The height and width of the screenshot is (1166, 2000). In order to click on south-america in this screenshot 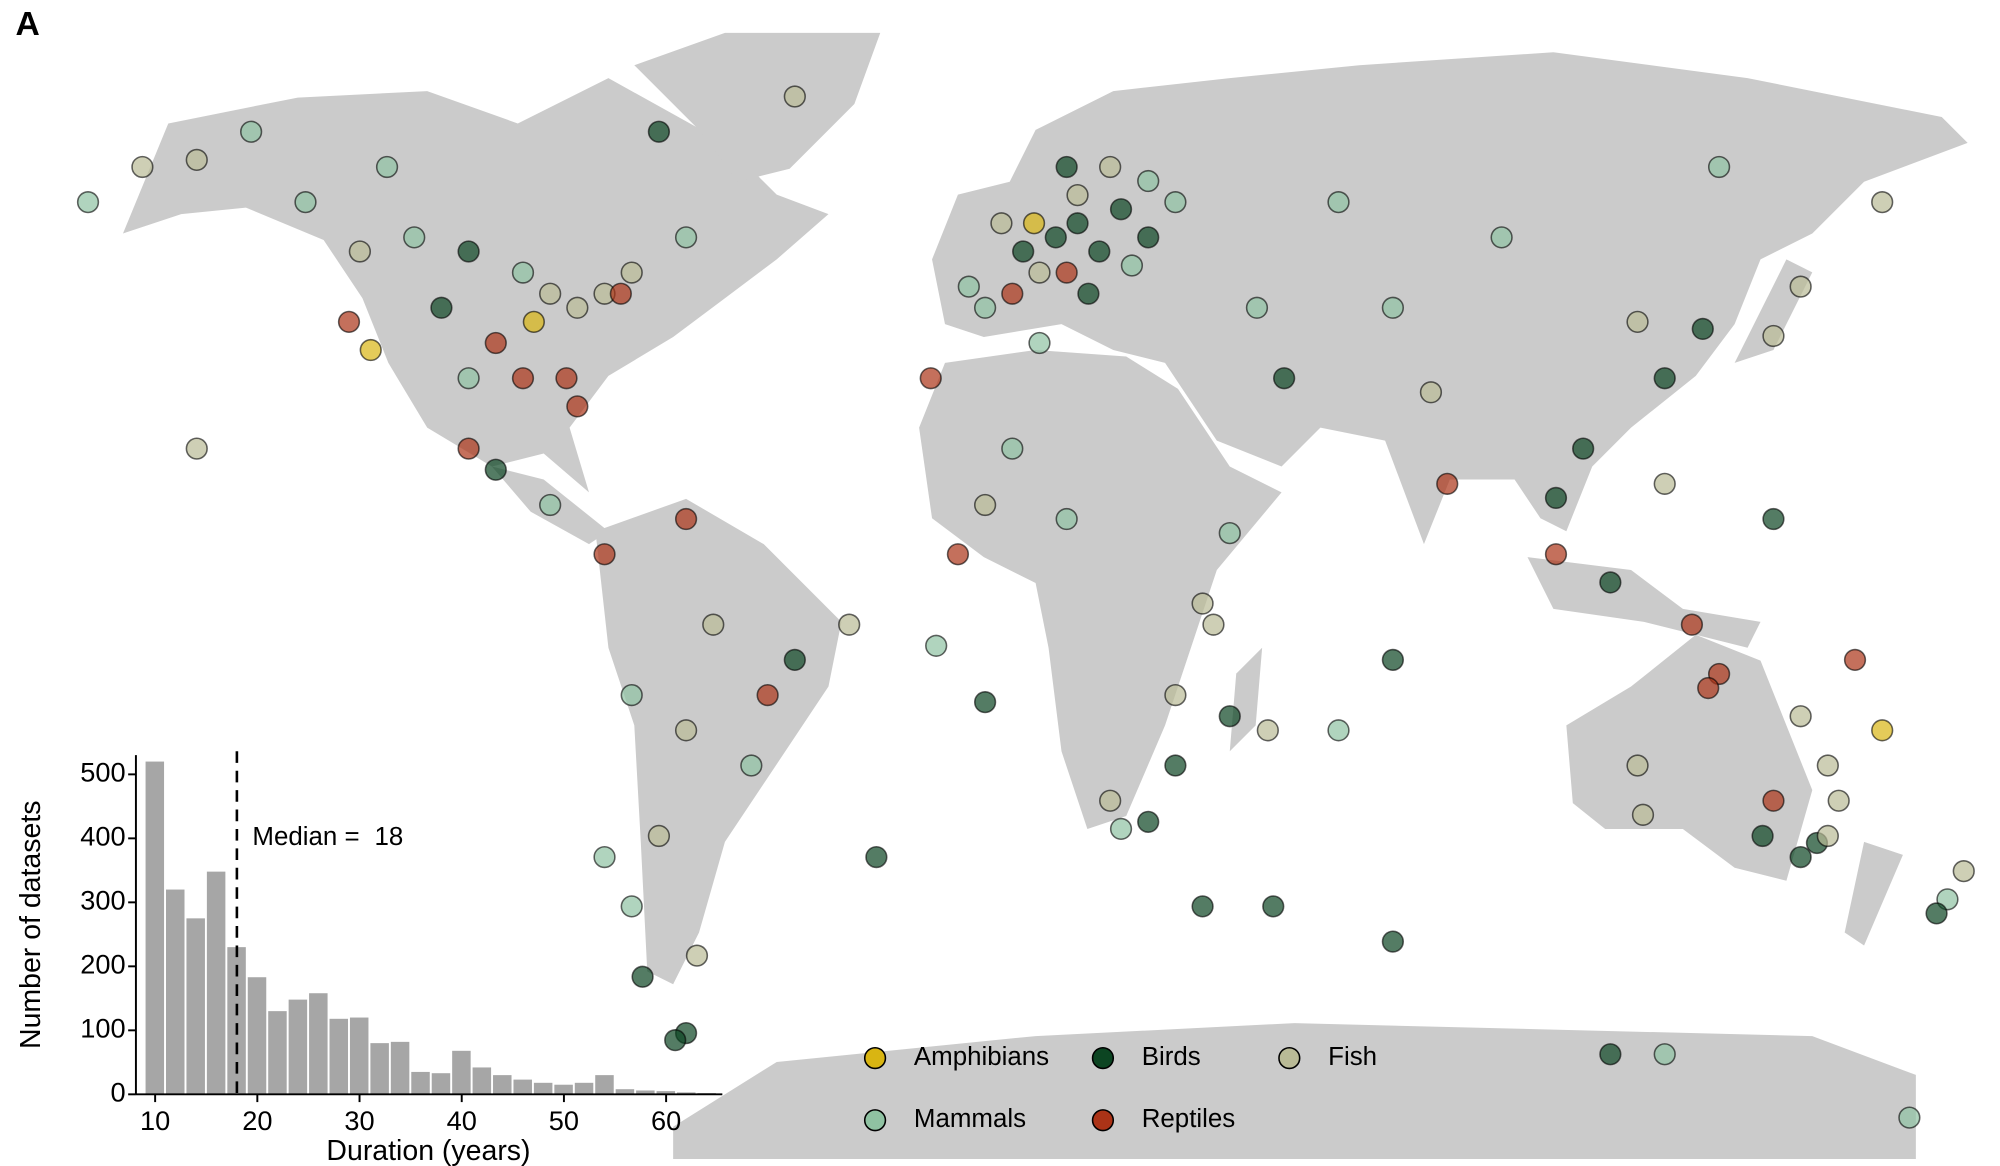, I will do `click(718, 741)`.